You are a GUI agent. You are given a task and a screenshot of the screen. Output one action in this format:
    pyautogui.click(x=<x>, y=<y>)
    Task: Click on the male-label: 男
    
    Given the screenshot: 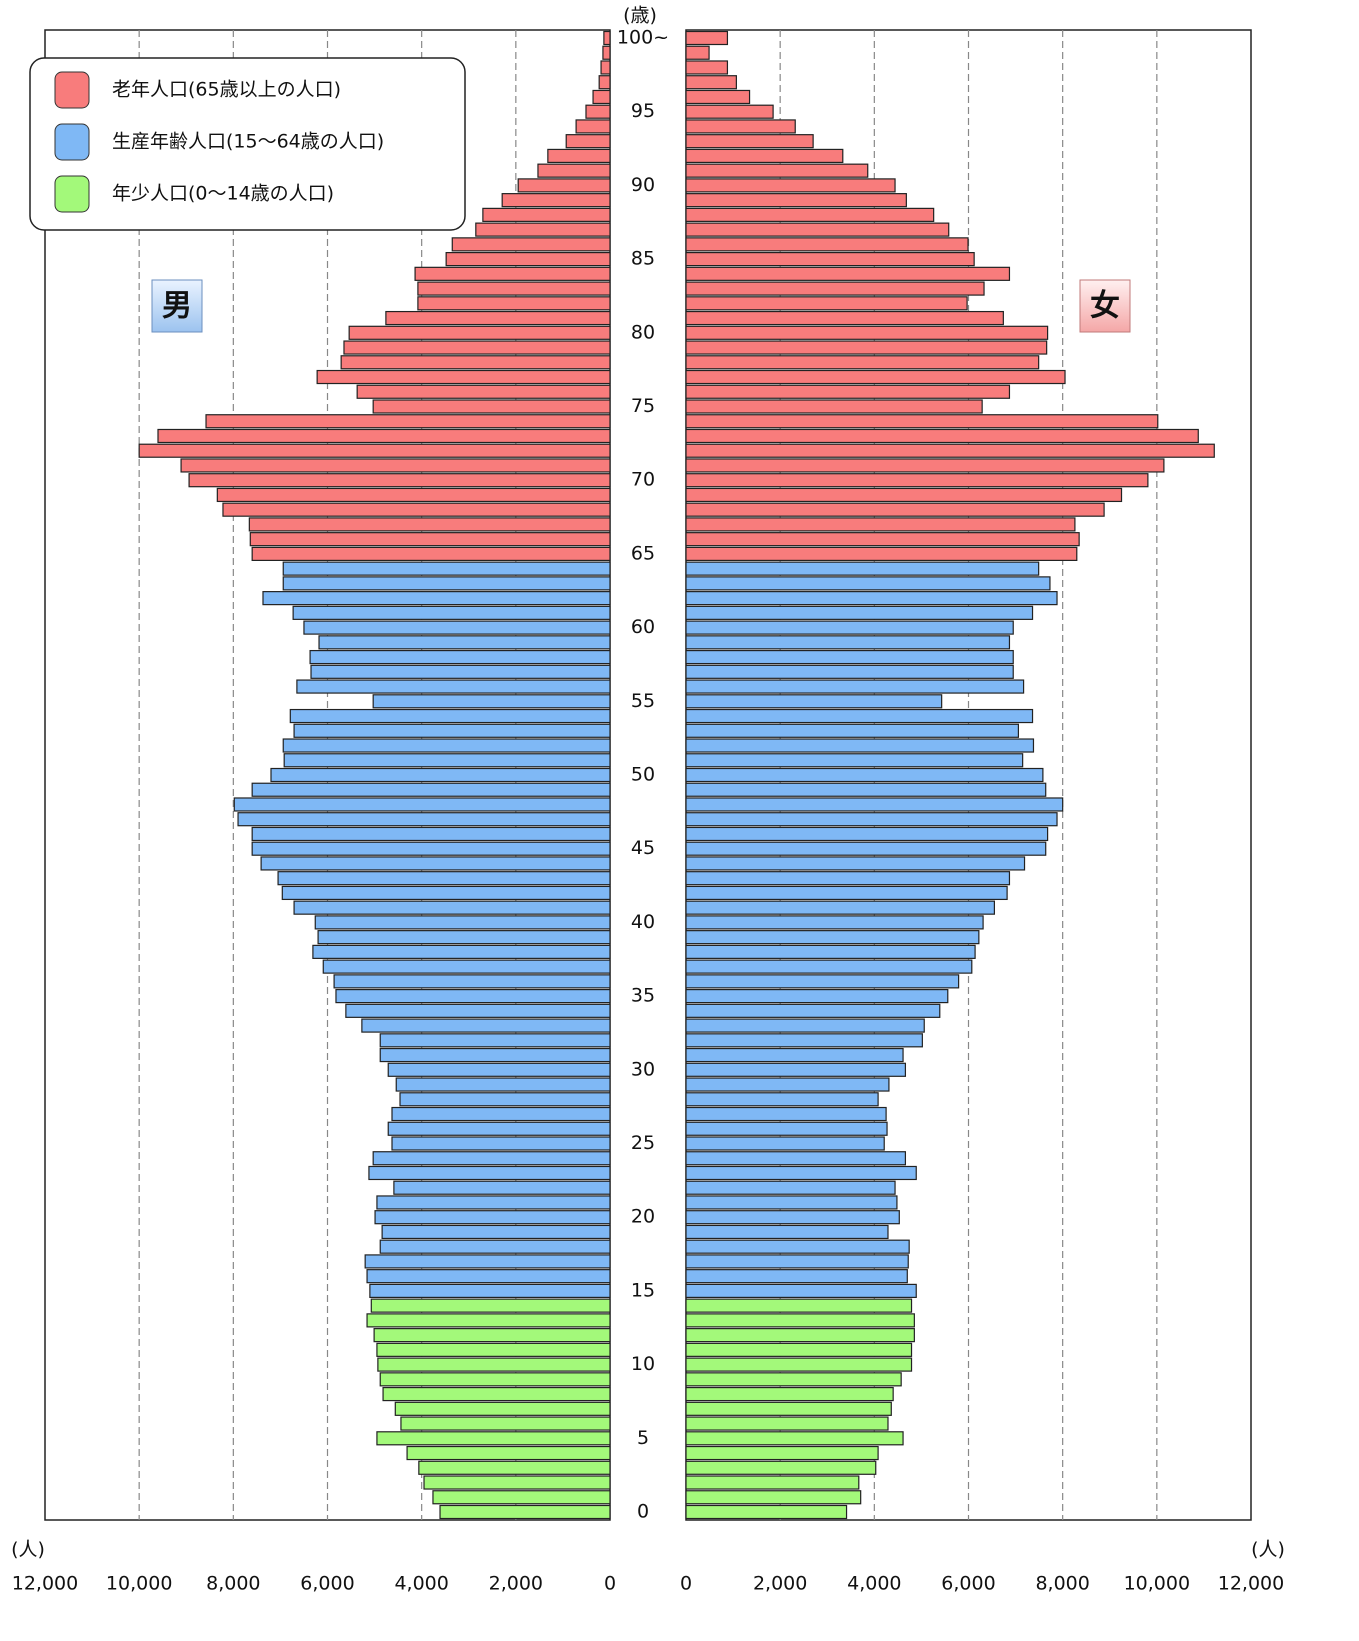 What is the action you would take?
    pyautogui.click(x=177, y=306)
    